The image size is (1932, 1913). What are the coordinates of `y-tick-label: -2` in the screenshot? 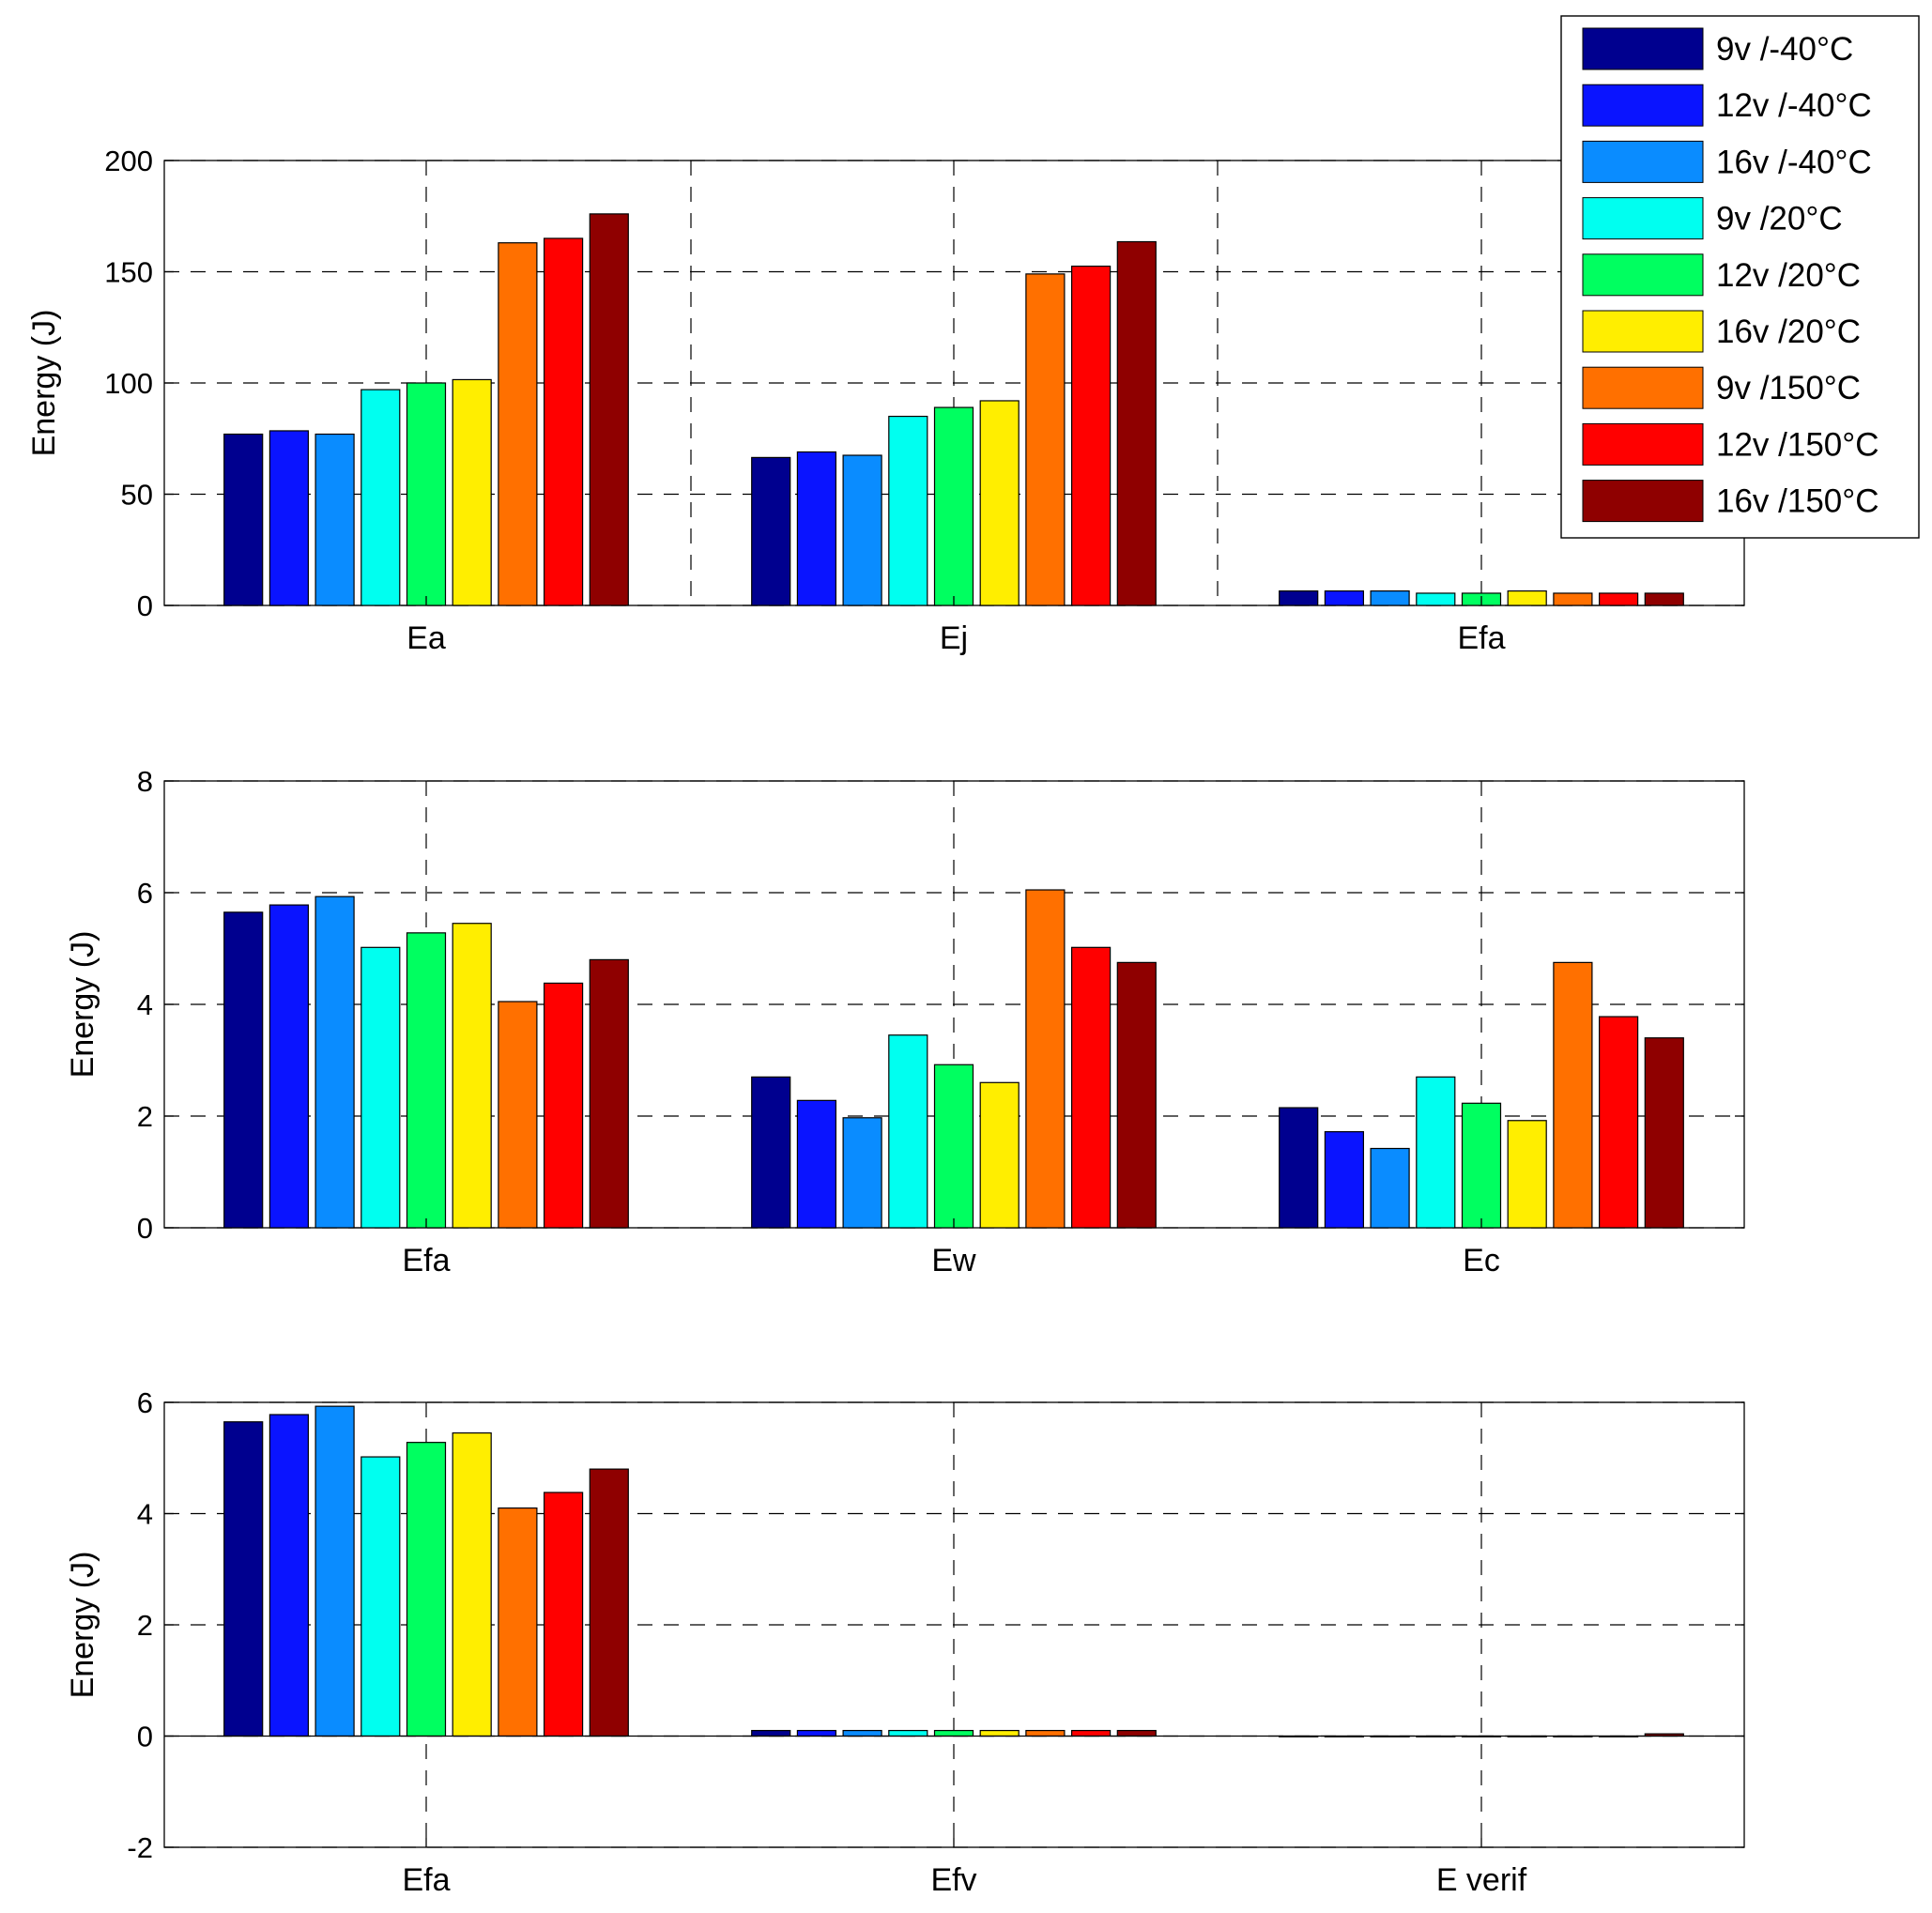 It's located at (140, 1847).